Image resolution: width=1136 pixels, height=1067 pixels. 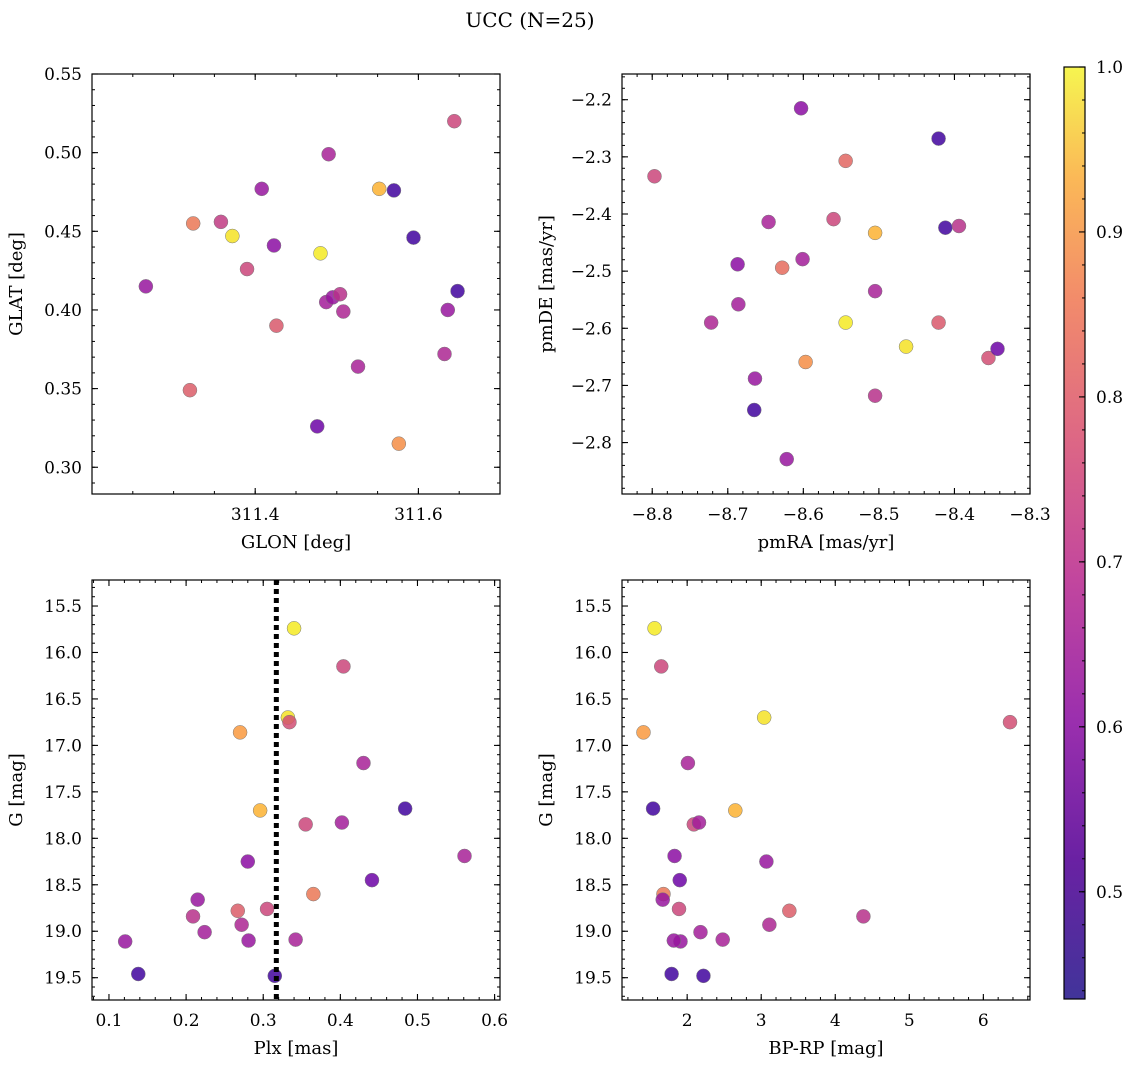 I want to click on x-tick-label: 0.4, so click(x=340, y=1021).